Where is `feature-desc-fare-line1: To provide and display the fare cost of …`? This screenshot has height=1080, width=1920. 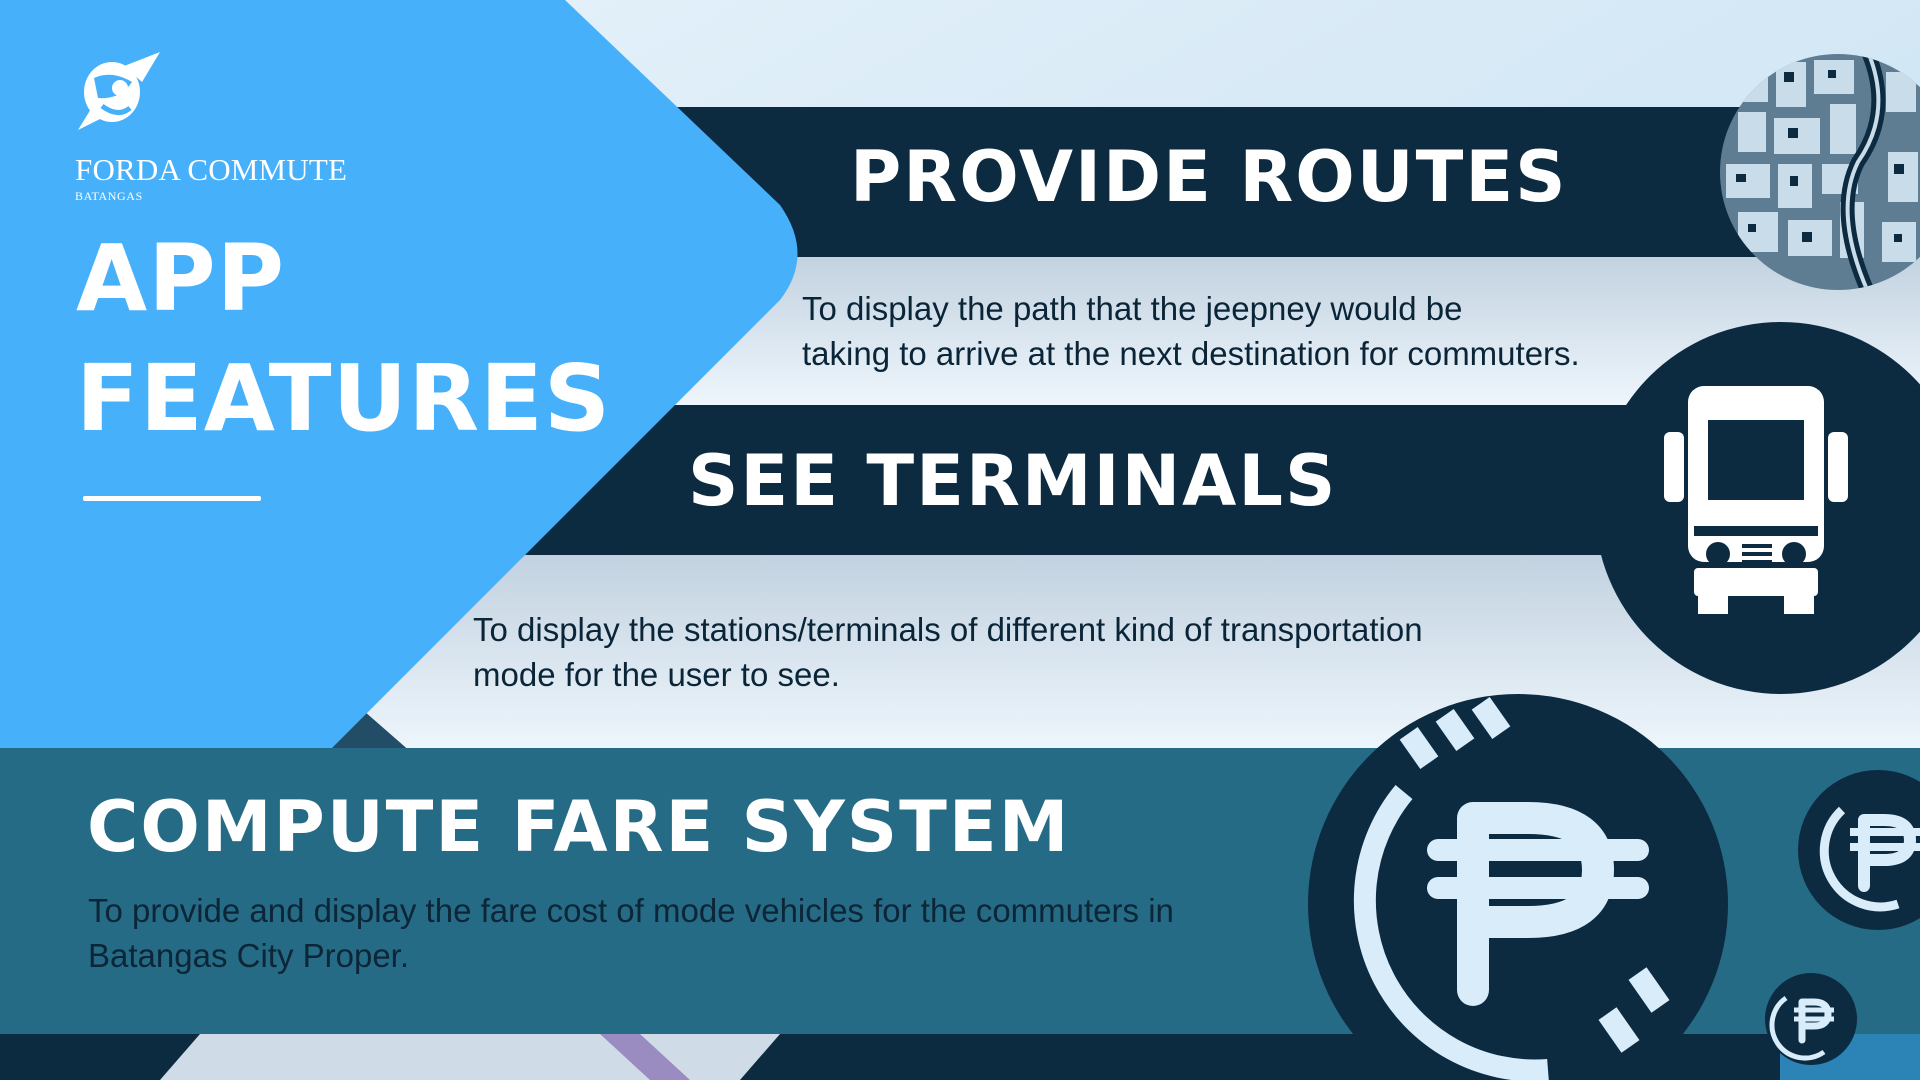 feature-desc-fare-line1: To provide and display the fare cost of … is located at coordinates (631, 910).